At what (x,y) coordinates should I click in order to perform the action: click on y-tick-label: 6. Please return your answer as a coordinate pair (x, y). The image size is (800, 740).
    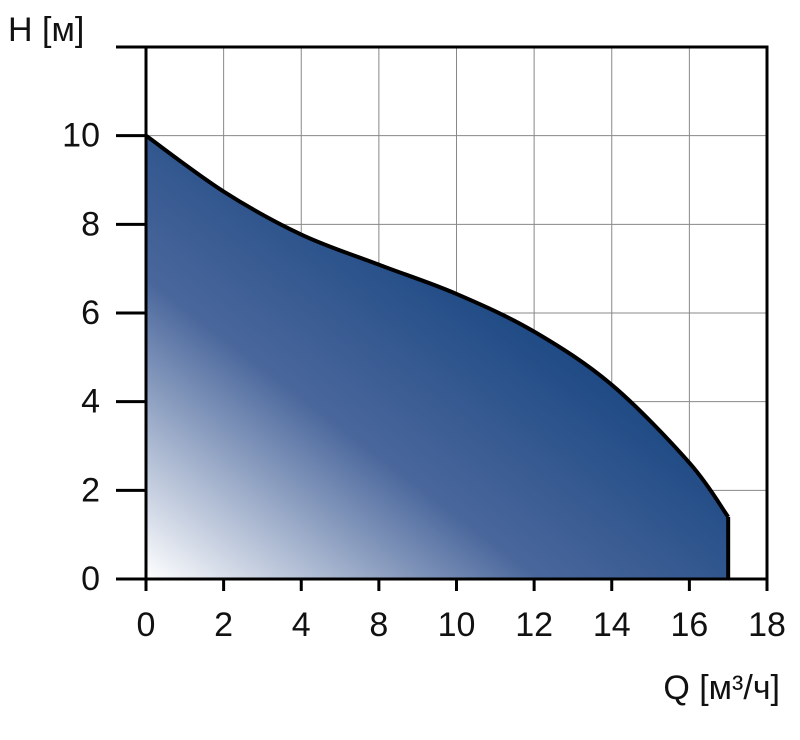
    Looking at the image, I should click on (90, 313).